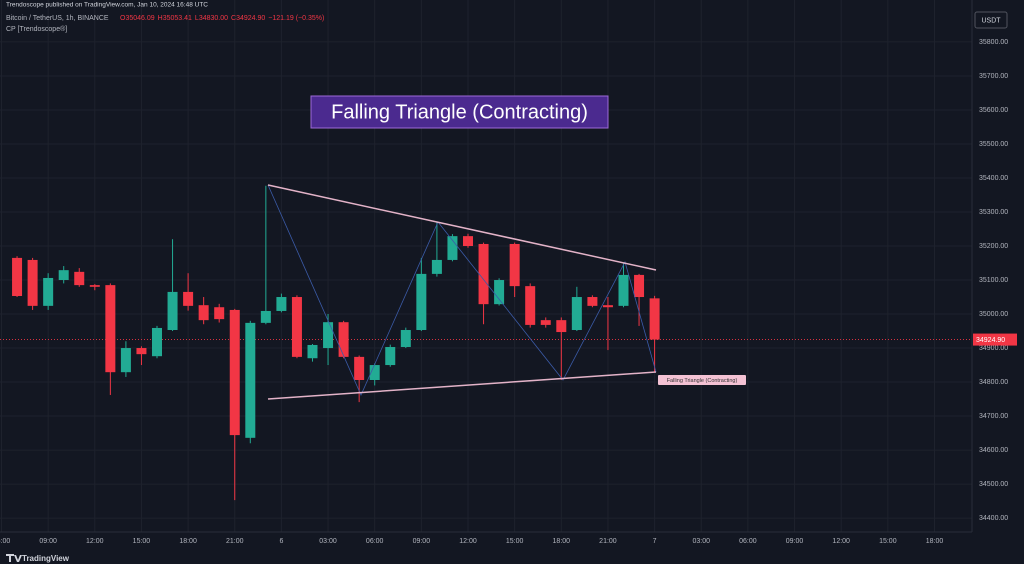 The width and height of the screenshot is (1024, 564). I want to click on ohlc-item: −121.19 (−0.35%), so click(296, 18).